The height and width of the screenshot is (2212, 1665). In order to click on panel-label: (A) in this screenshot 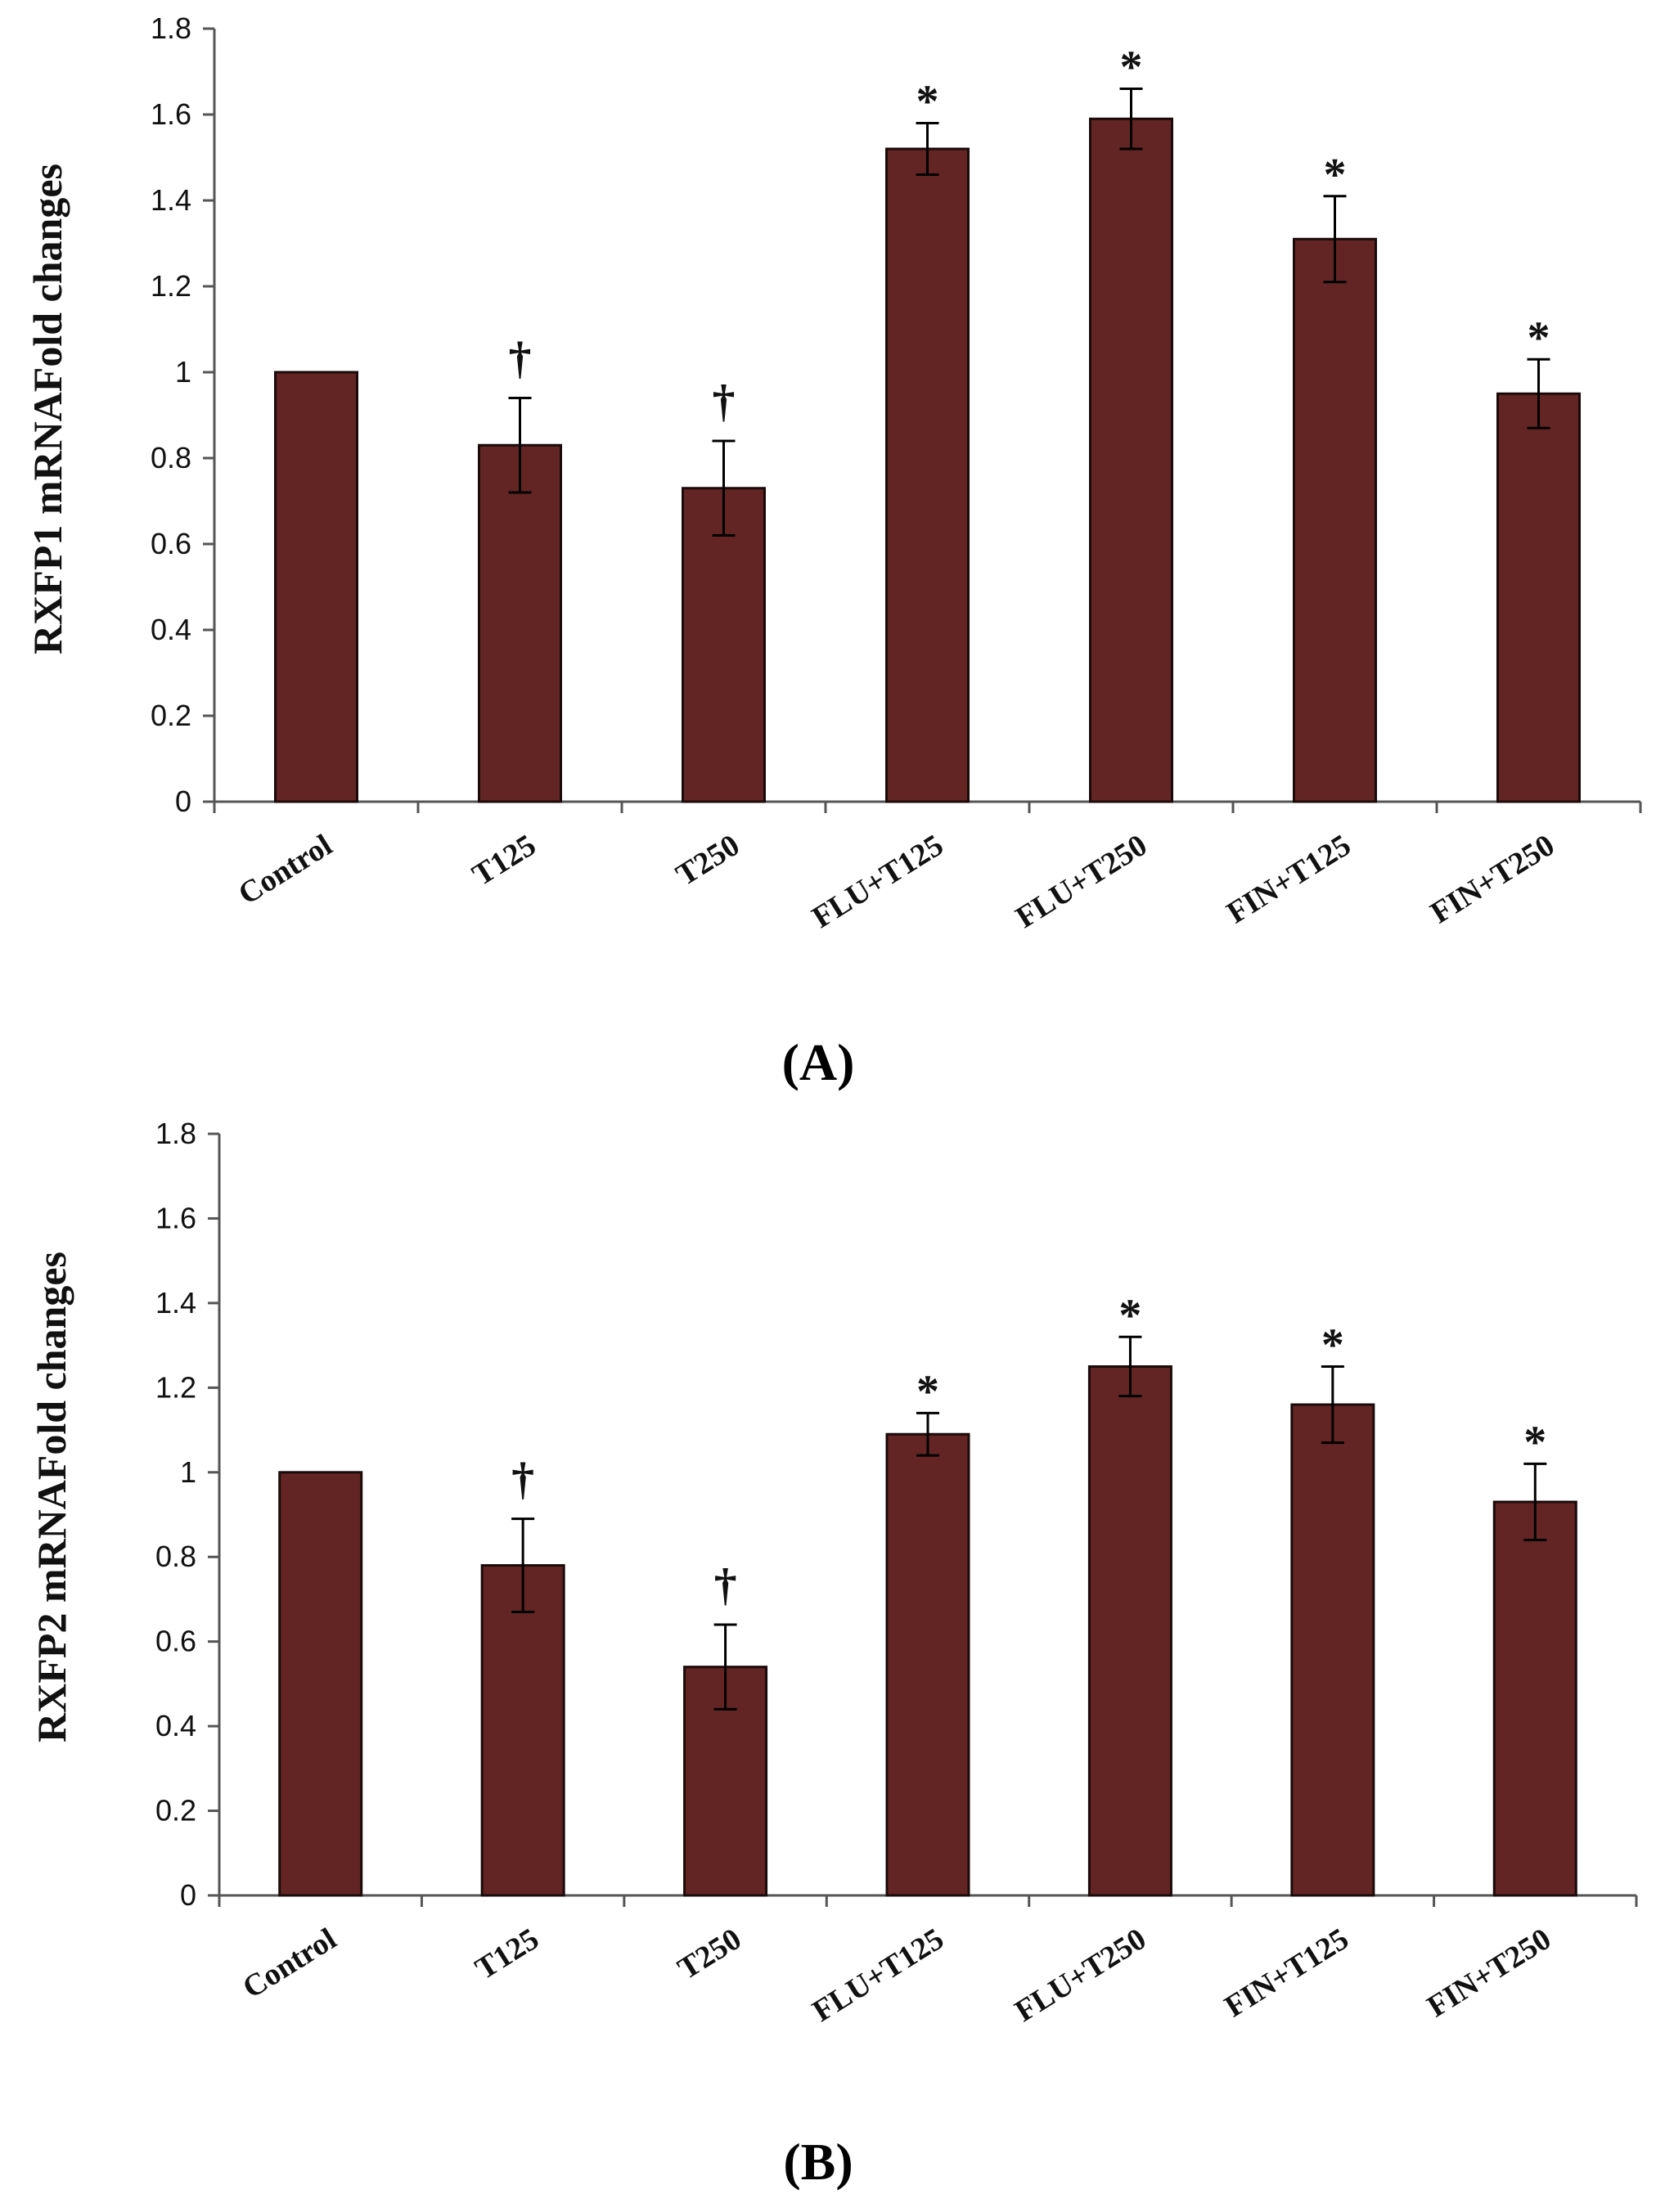, I will do `click(819, 1062)`.